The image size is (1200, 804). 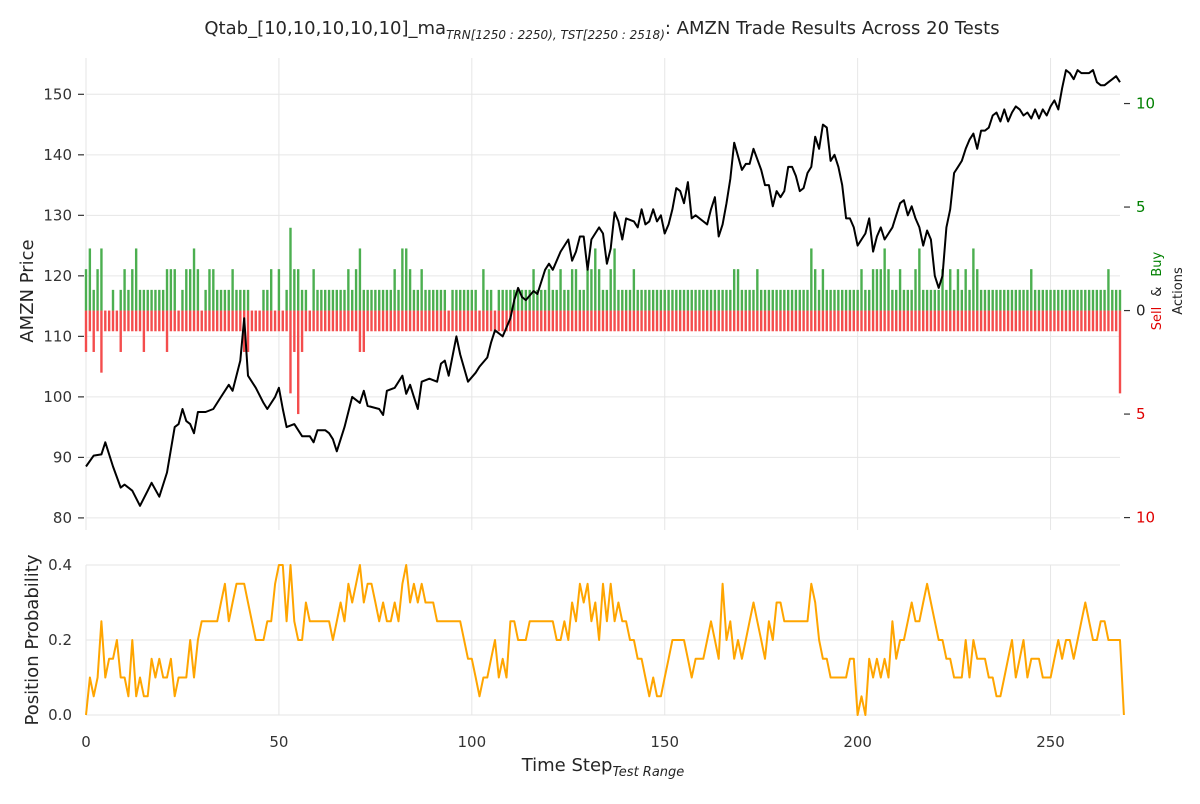 What do you see at coordinates (27, 290) in the screenshot?
I see `price-axis-label: AMZN Price` at bounding box center [27, 290].